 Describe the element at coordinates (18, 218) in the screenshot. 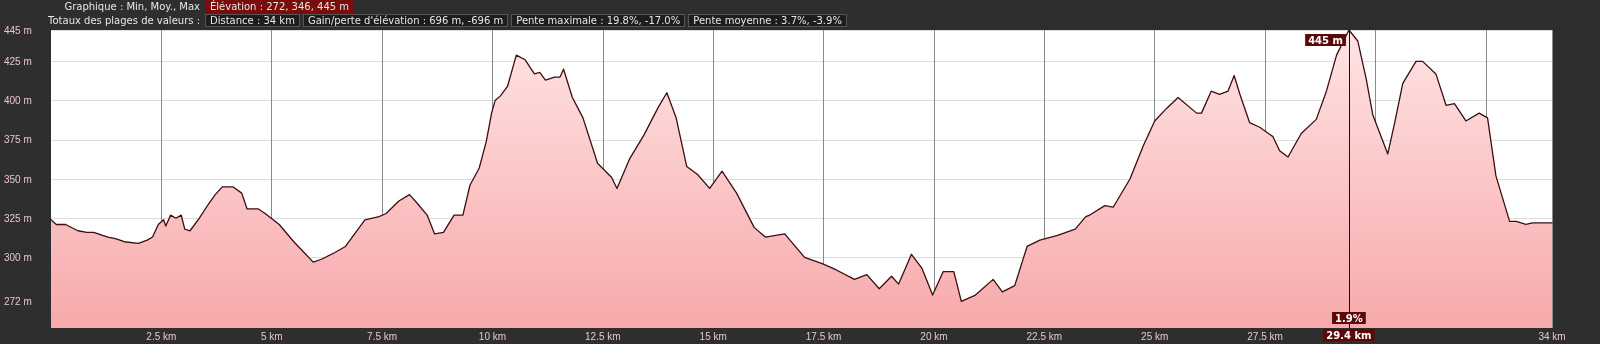

I see `y-tick-label: 325 m` at that location.